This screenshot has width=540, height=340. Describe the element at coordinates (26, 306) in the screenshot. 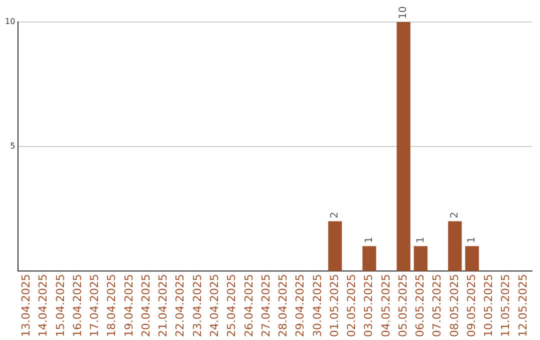

I see `x-tick-label: 13.04.2025` at that location.